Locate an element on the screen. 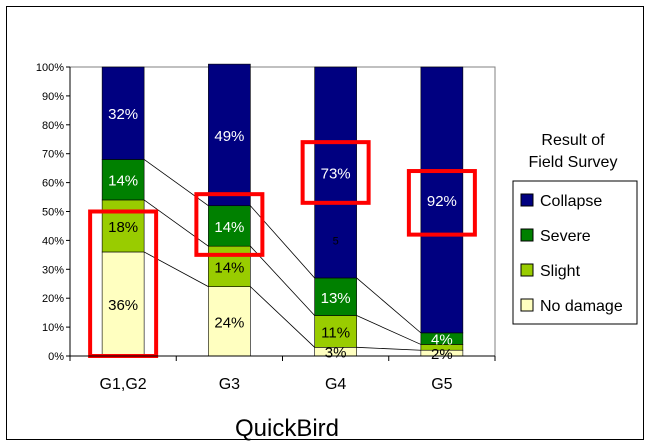 The width and height of the screenshot is (652, 448). y-tick-label: 30% is located at coordinates (53, 270).